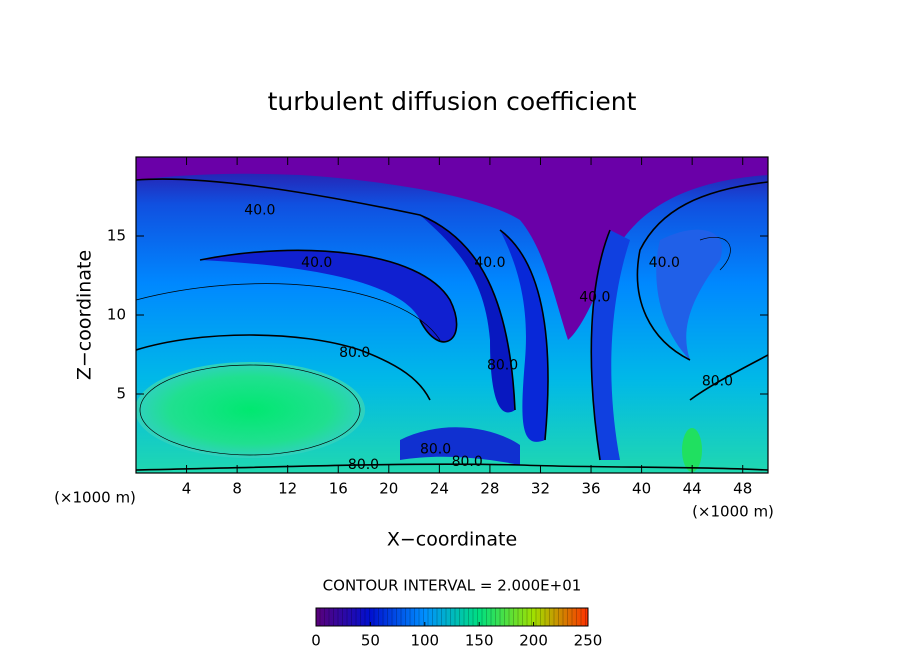  What do you see at coordinates (388, 489) in the screenshot?
I see `x-tick-label: 20` at bounding box center [388, 489].